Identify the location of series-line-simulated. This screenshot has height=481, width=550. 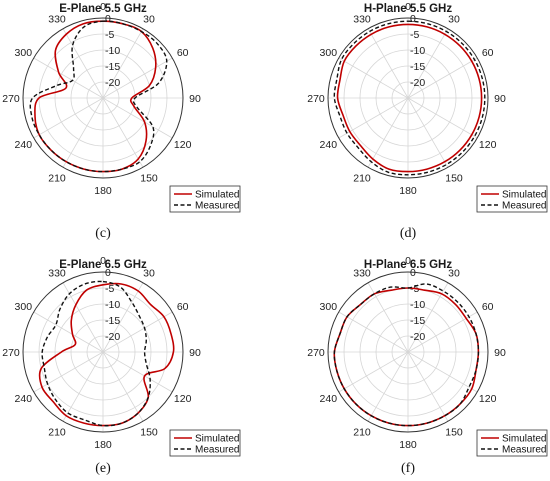
(106, 354).